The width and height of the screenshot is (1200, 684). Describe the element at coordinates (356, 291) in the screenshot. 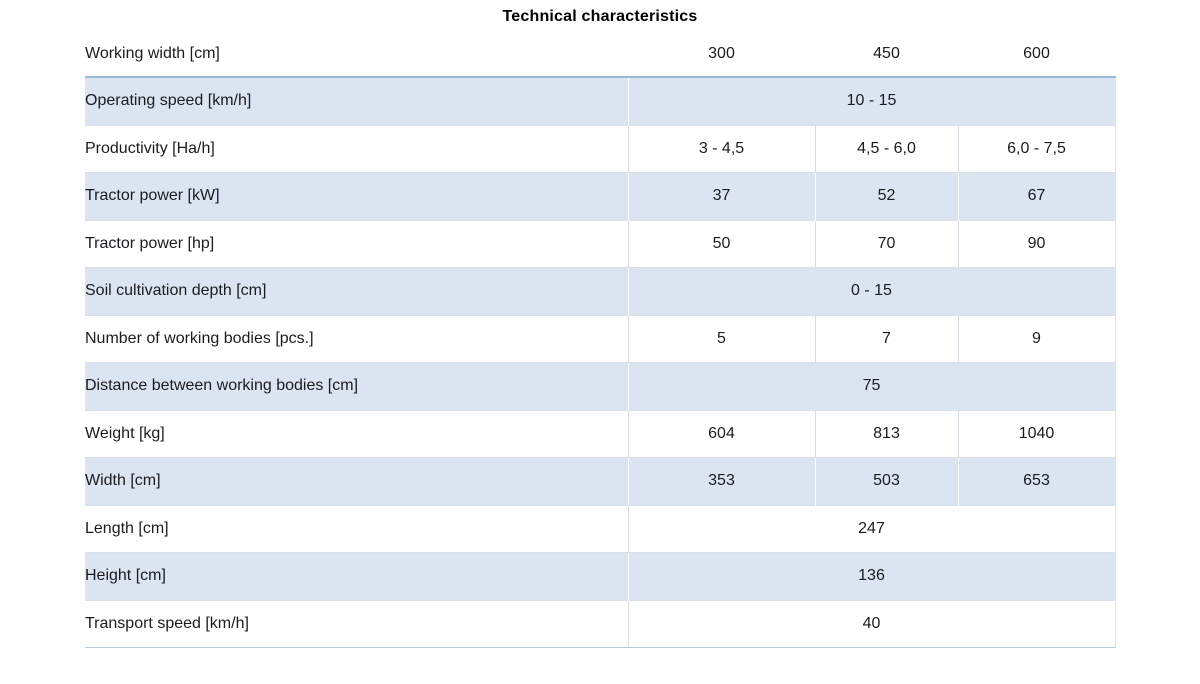

I see `row-label: Soil cultivation depth [cm]` at that location.